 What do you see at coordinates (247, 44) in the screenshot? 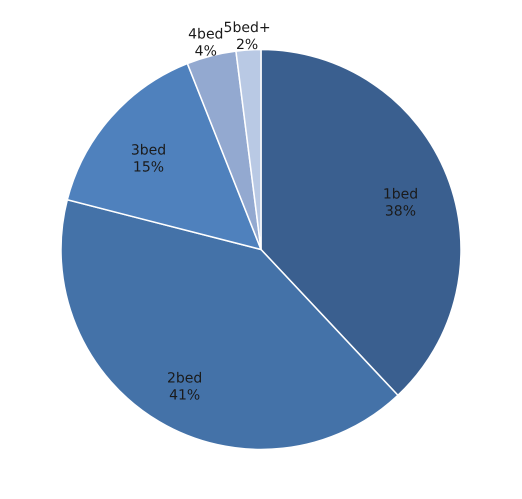
I see `data-label: 2%` at bounding box center [247, 44].